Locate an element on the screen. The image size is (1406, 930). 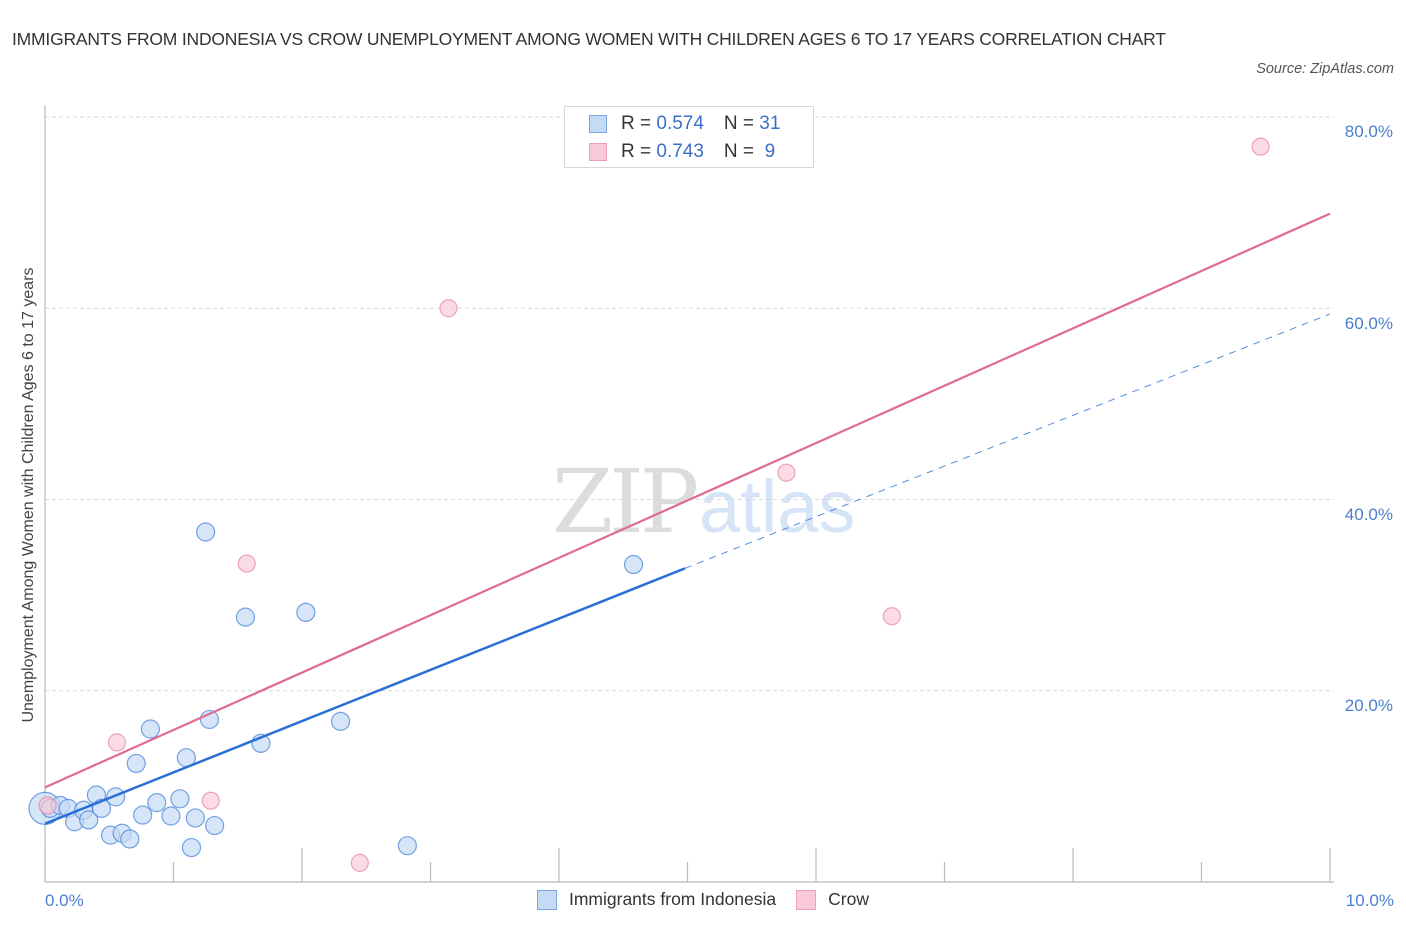
series-legend: Immigrants from Indonesia Crow is located at coordinates (703, 899).